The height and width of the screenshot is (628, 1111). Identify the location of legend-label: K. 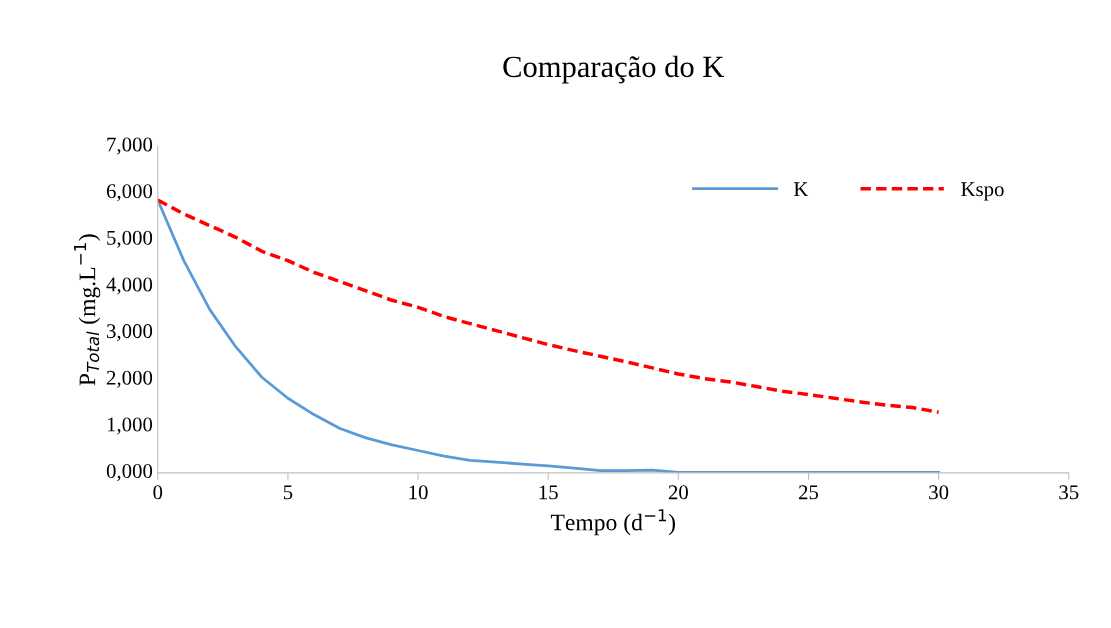
(801, 189).